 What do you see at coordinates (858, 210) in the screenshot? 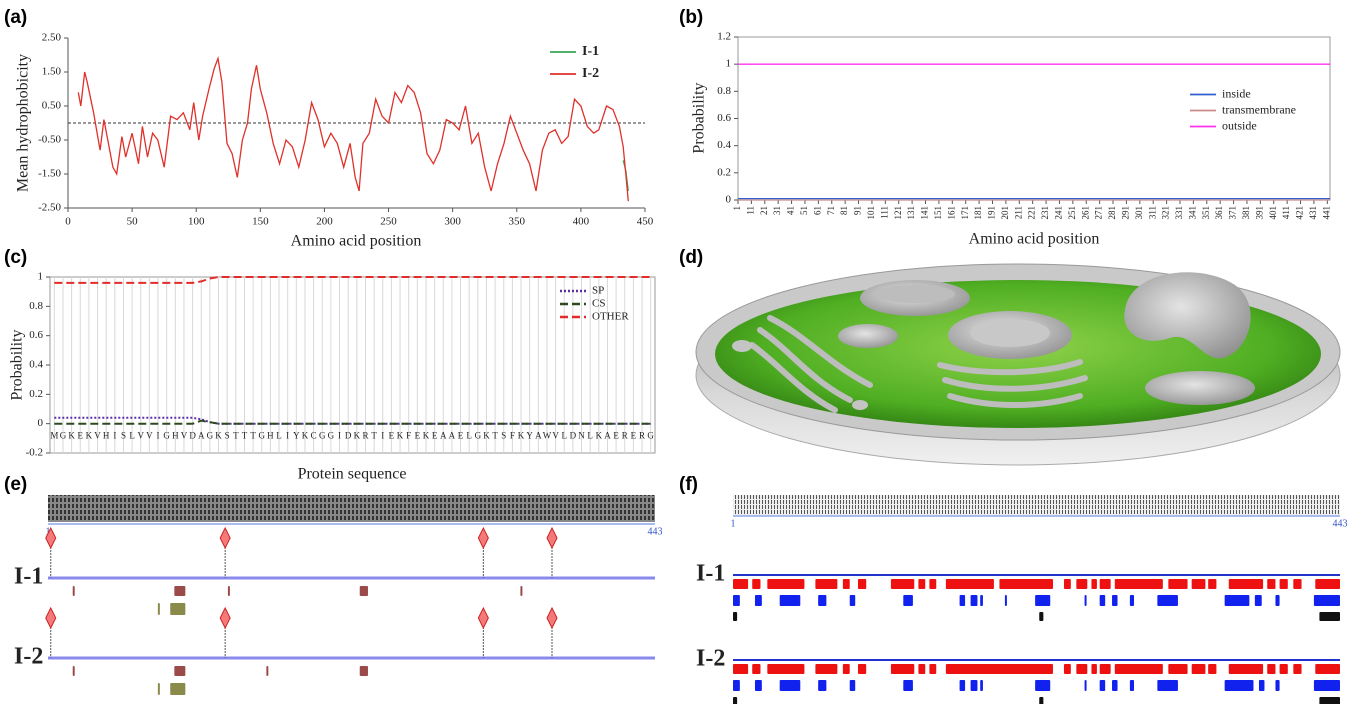
I see `x-tick-label: 91` at bounding box center [858, 210].